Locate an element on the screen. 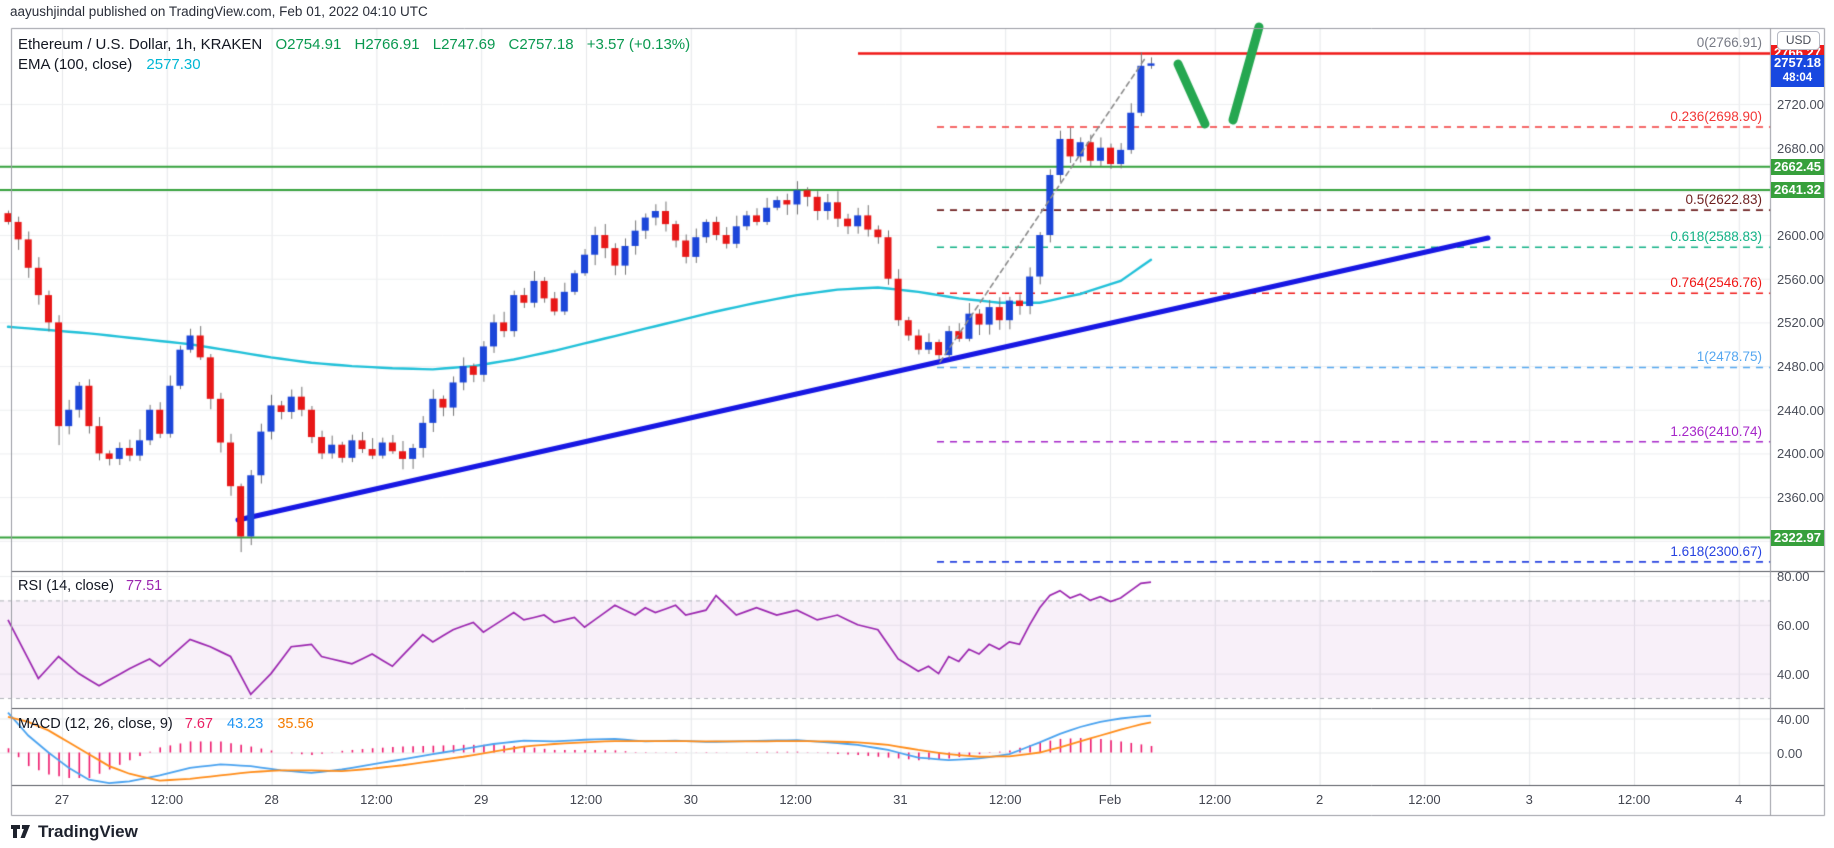  ema-value: 2577.30 is located at coordinates (173, 64).